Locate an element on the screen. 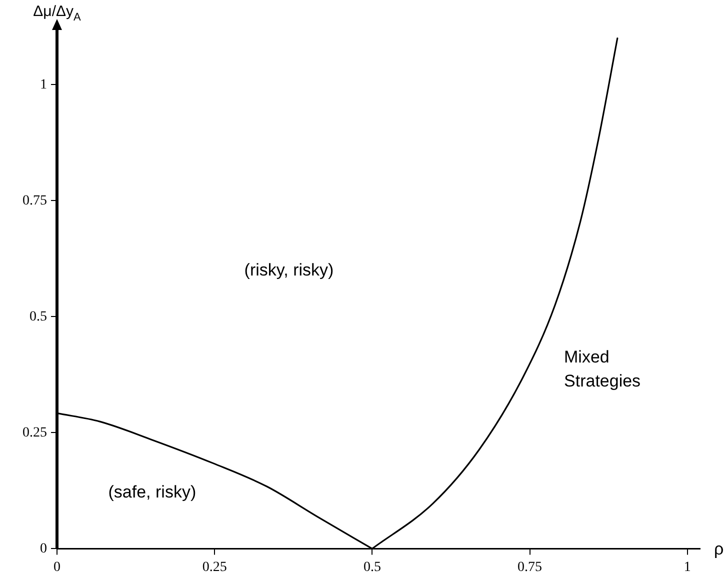 Image resolution: width=727 pixels, height=584 pixels. x-tick-label: 0.5 is located at coordinates (372, 567).